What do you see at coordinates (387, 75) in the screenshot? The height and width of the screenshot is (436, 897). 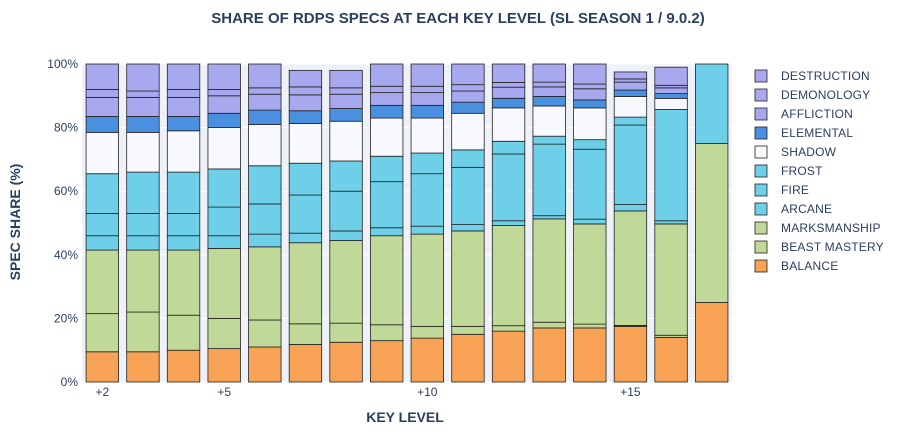 I see `bar-segment-destruction: +9 DESTRUCTION: 7%` at bounding box center [387, 75].